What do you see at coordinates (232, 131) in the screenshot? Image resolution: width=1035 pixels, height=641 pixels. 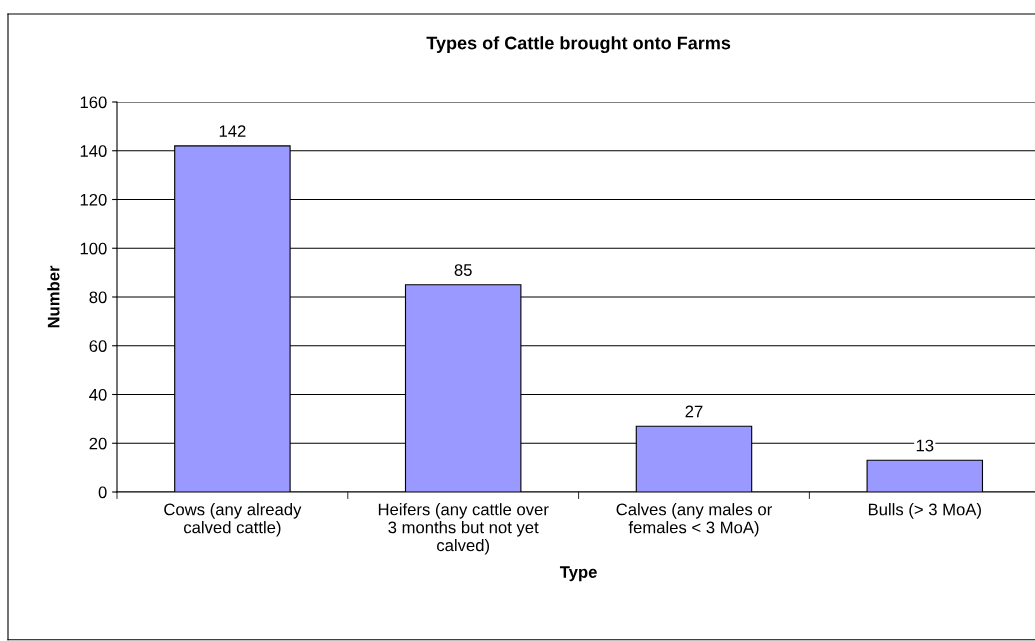 I see `data-label: 142` at bounding box center [232, 131].